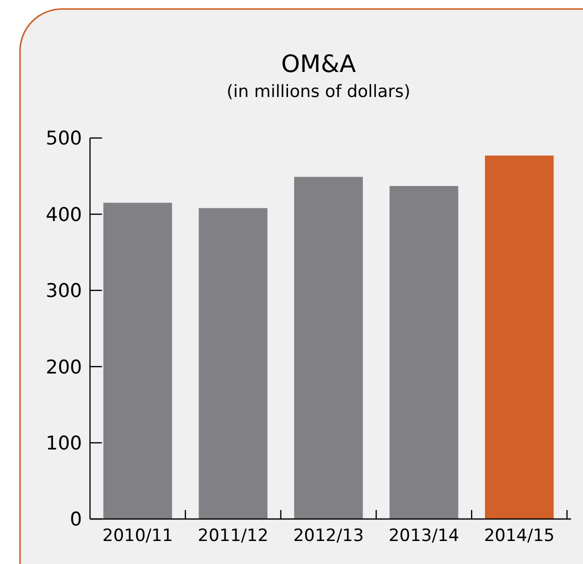  What do you see at coordinates (64, 139) in the screenshot?
I see `y-tick-label: 500` at bounding box center [64, 139].